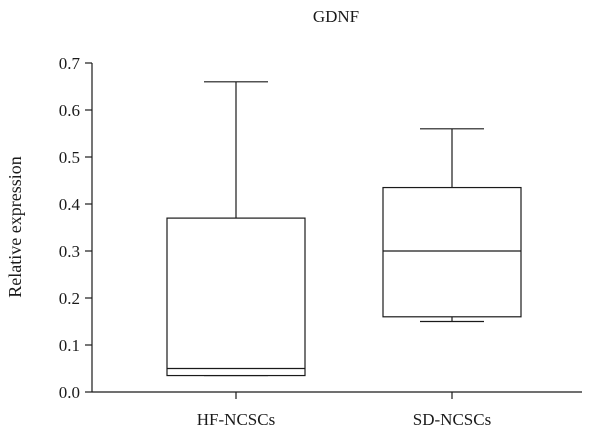 This screenshot has width=600, height=437. Describe the element at coordinates (69, 345) in the screenshot. I see `y-tick-label: 0.1` at that location.